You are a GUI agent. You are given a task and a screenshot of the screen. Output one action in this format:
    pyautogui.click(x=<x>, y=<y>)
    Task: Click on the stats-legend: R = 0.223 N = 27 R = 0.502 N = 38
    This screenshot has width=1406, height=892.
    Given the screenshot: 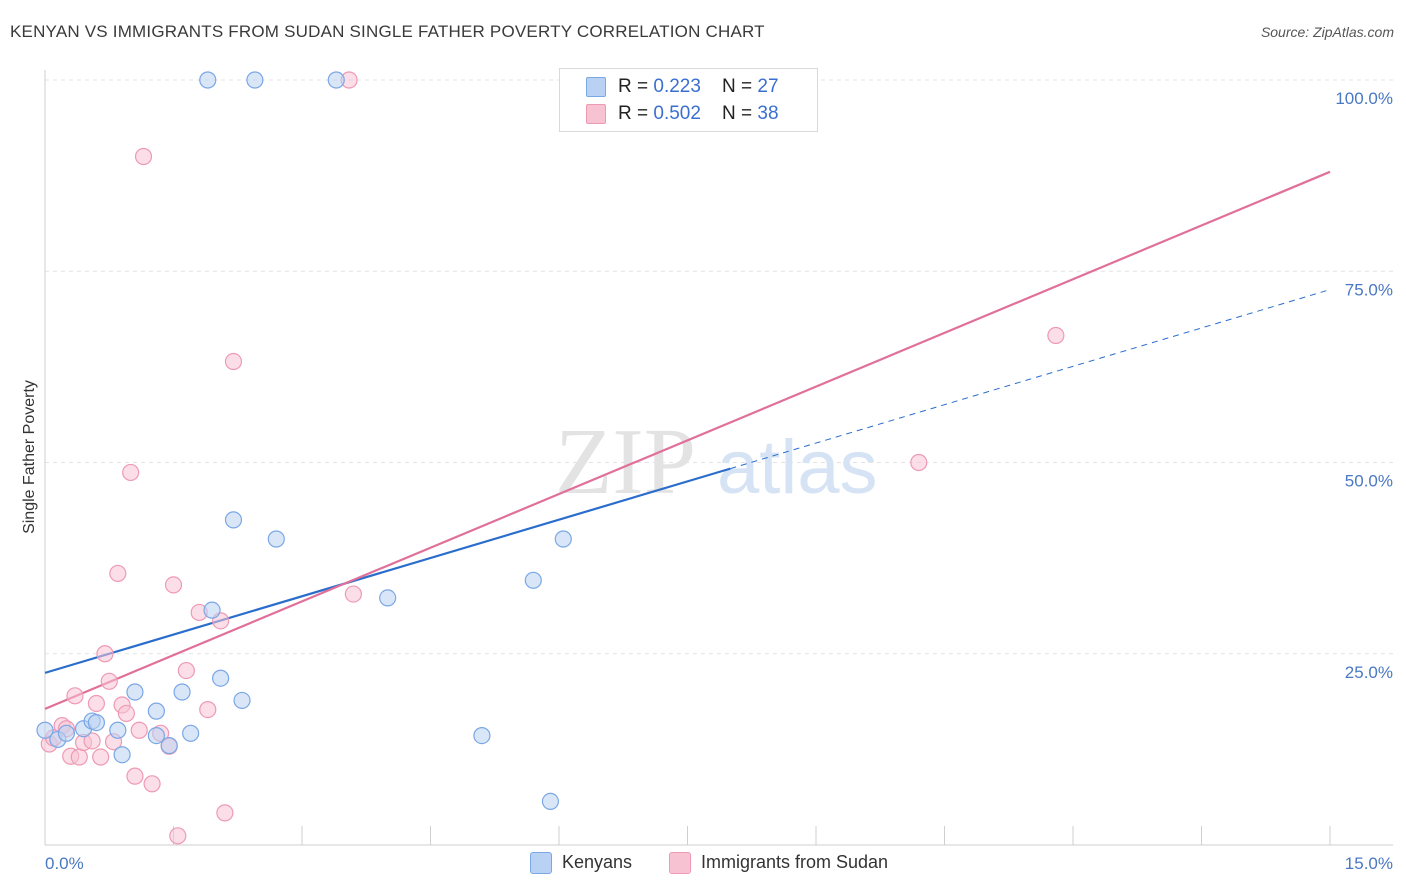 What is the action you would take?
    pyautogui.click(x=688, y=100)
    